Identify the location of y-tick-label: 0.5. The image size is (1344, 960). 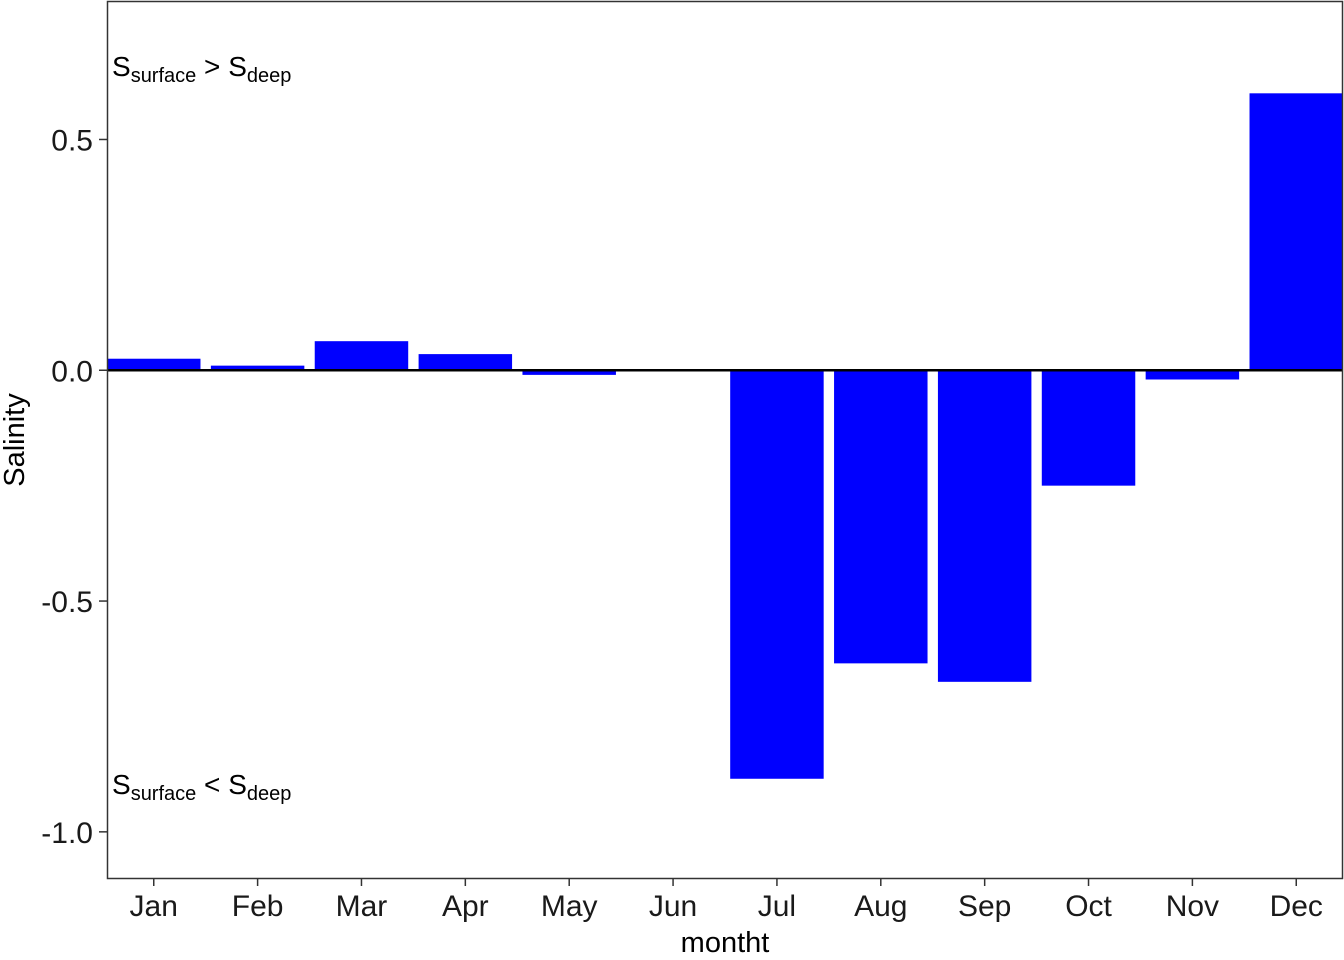
(72, 140).